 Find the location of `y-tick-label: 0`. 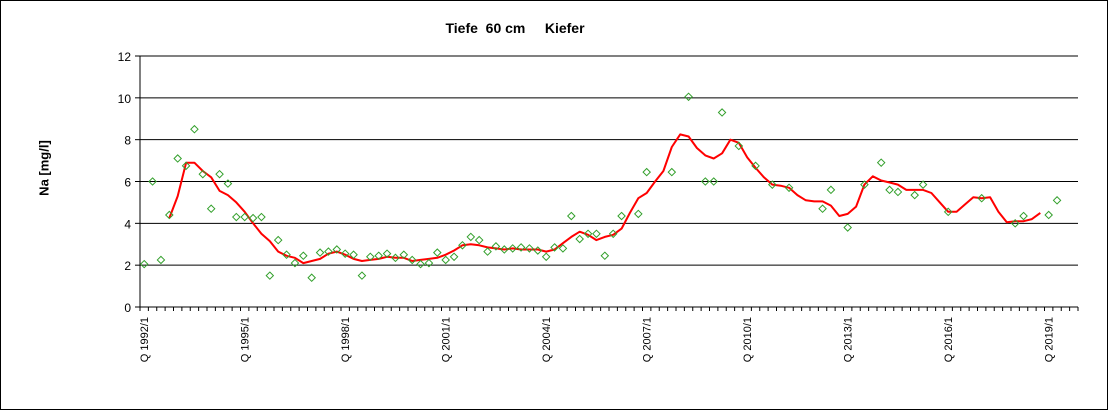

y-tick-label: 0 is located at coordinates (127, 308).